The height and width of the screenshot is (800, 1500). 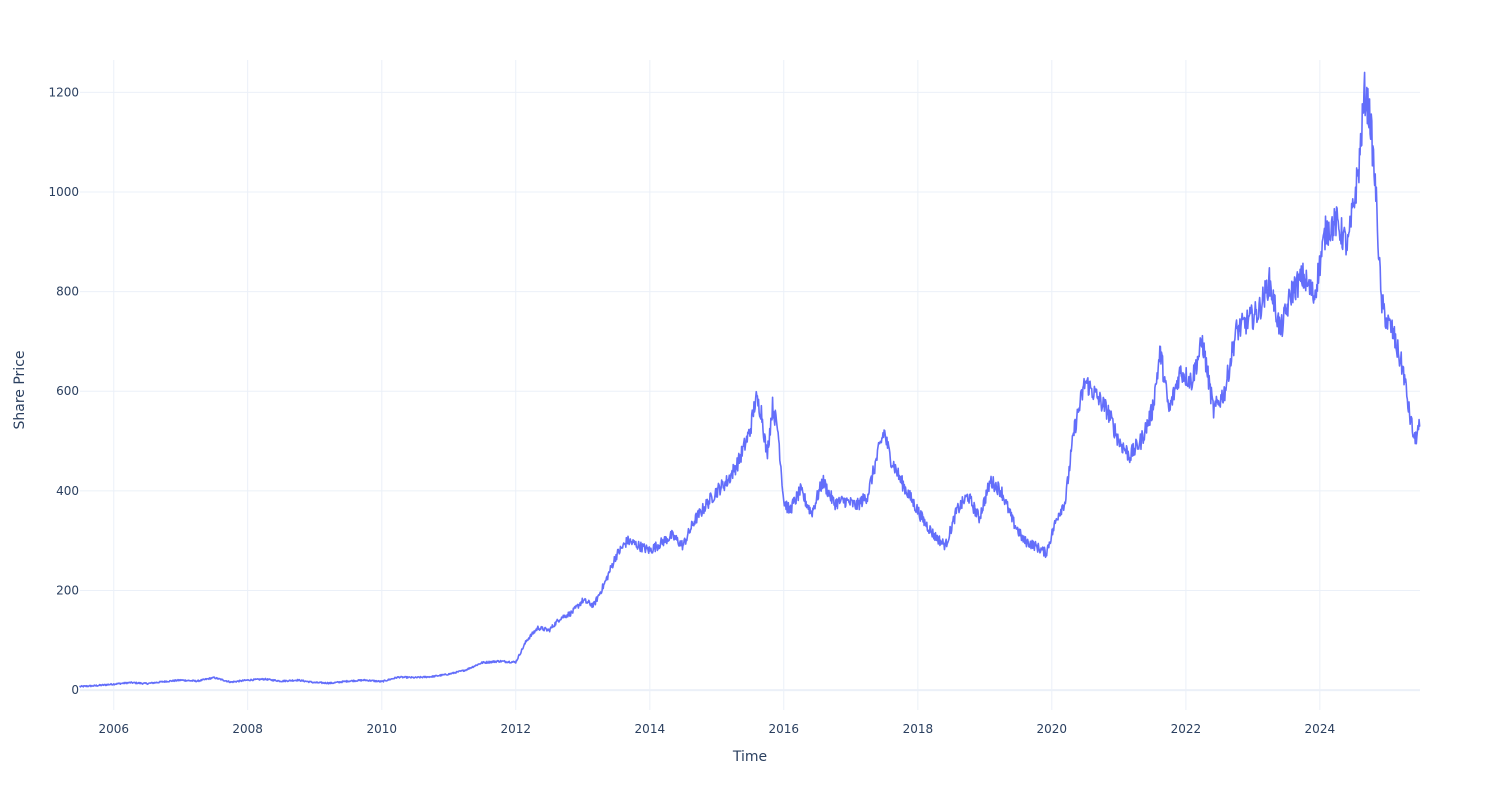 What do you see at coordinates (749, 757) in the screenshot?
I see `x-axis-title: Time` at bounding box center [749, 757].